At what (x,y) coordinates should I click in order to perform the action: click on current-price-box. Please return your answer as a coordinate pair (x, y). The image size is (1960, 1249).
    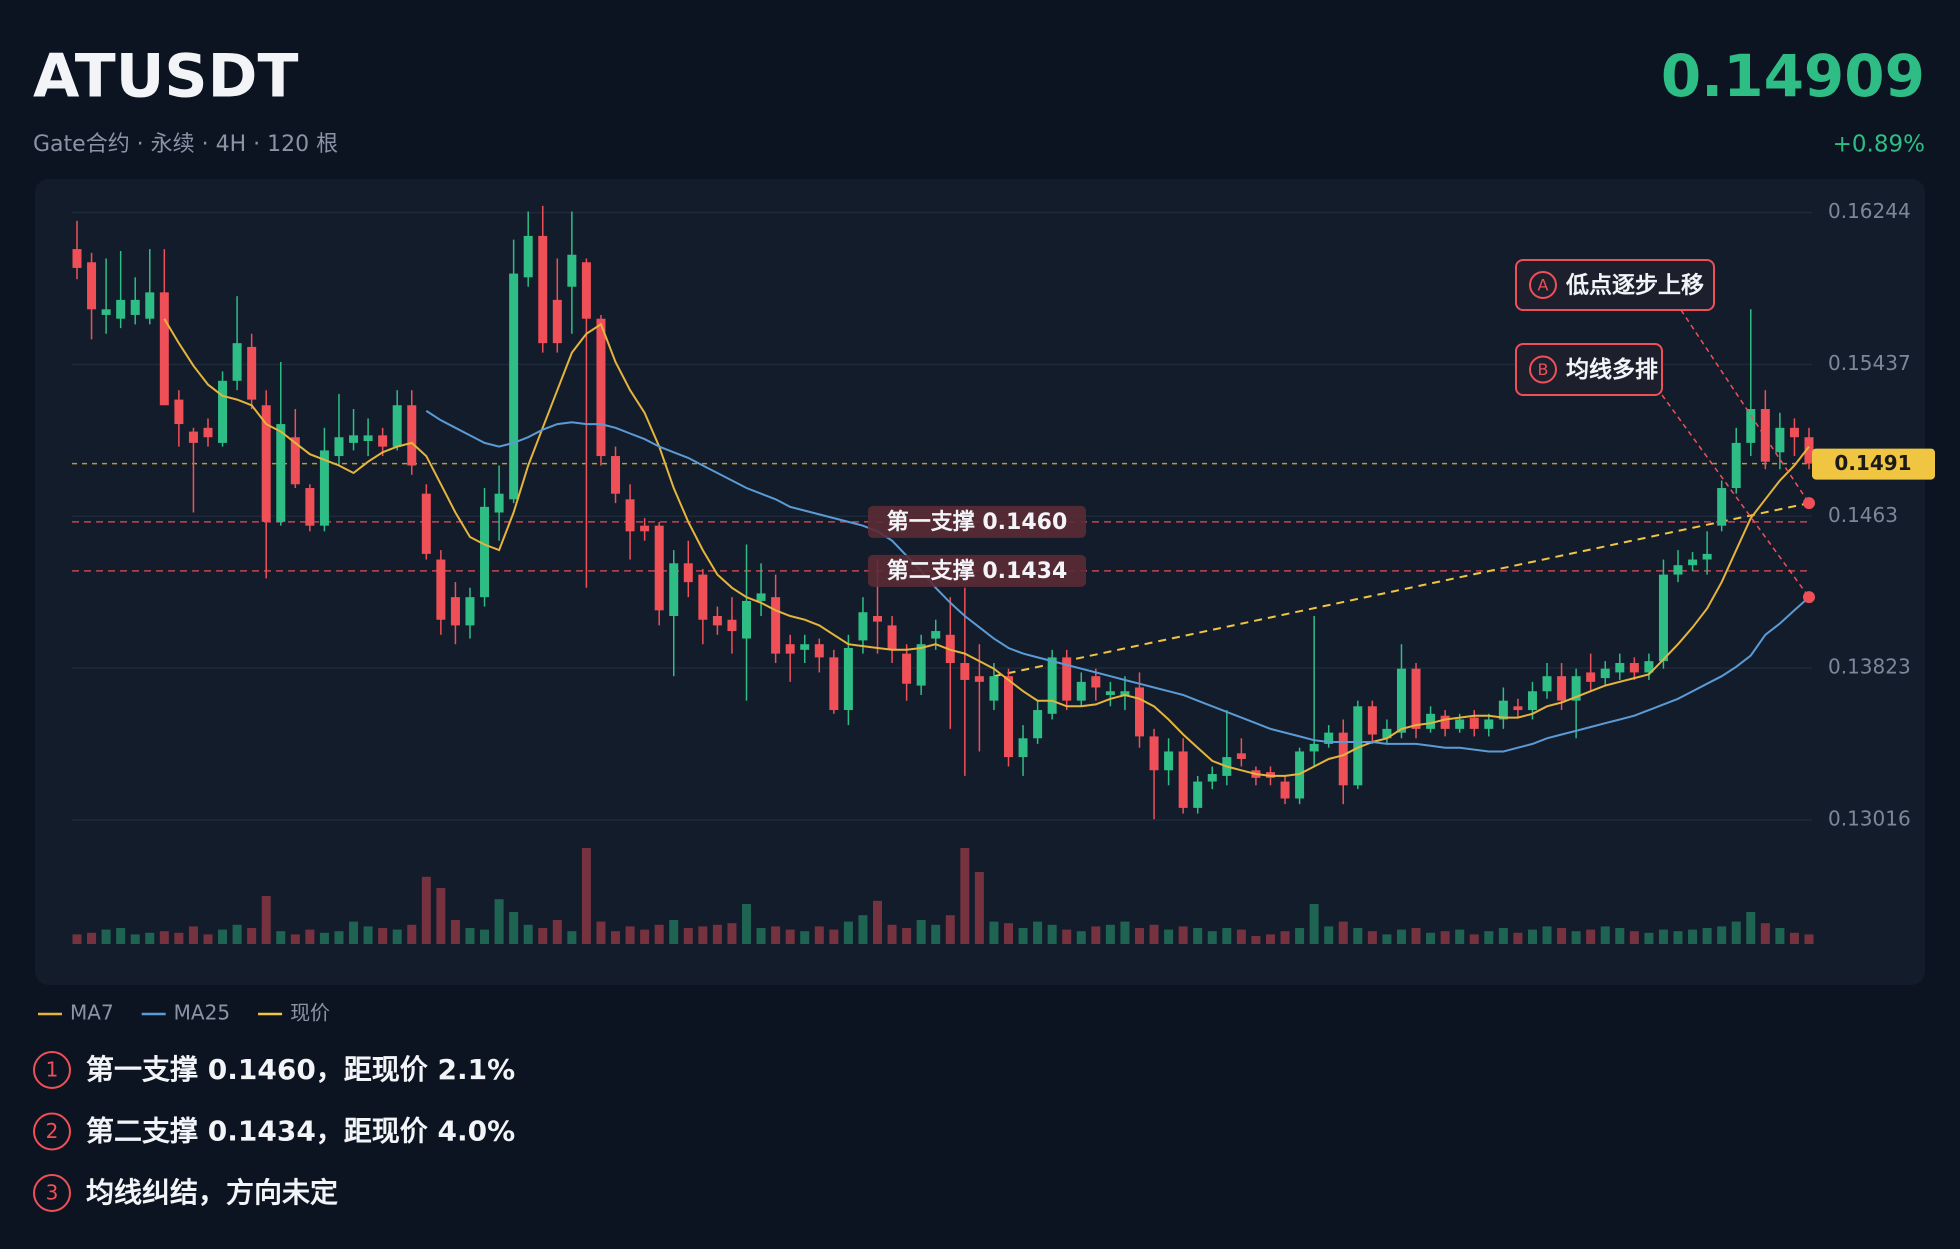
    Looking at the image, I should click on (1873, 464).